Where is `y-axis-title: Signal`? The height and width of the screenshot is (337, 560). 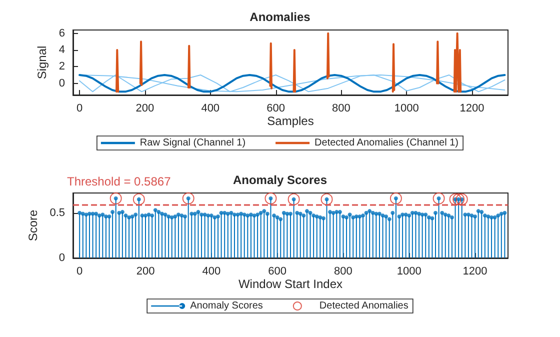 y-axis-title: Signal is located at coordinates (41, 63).